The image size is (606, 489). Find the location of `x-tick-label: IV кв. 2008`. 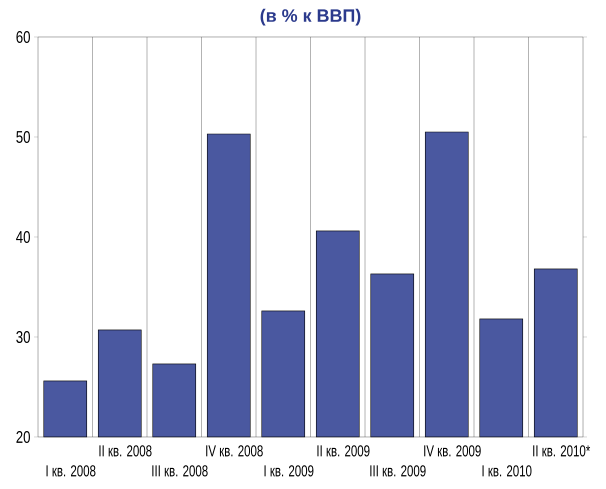

x-tick-label: IV кв. 2008 is located at coordinates (234, 450).